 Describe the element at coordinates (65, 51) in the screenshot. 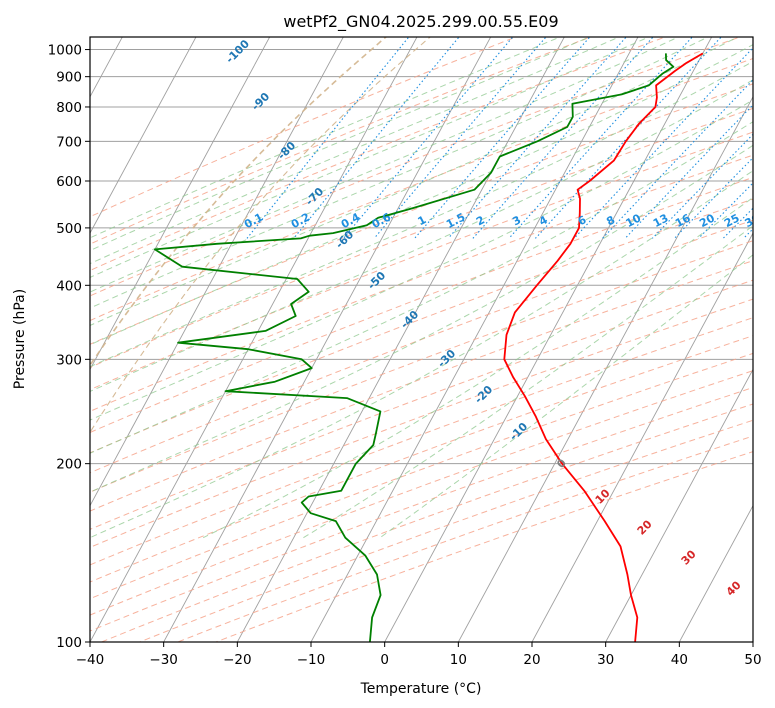

I see `y-tick-label: 1000` at that location.